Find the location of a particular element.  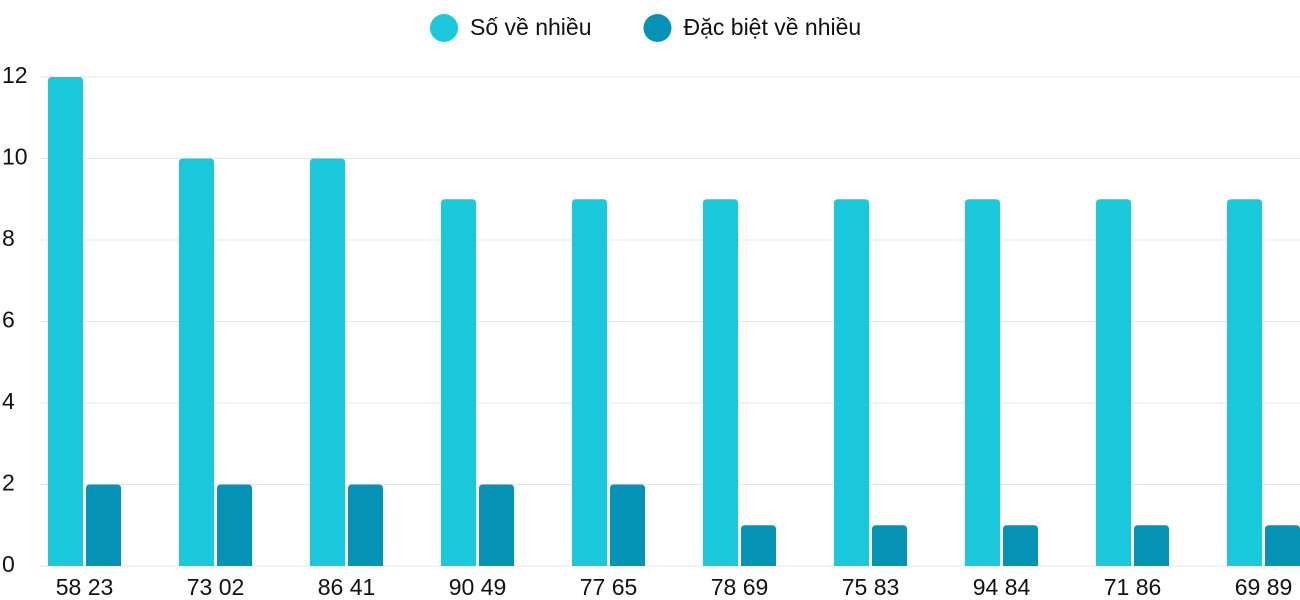

x-tick-label: 78 69 is located at coordinates (740, 587).